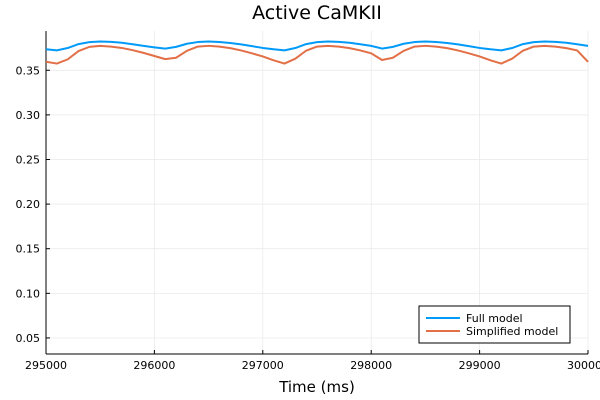 Image resolution: width=600 pixels, height=400 pixels. What do you see at coordinates (46, 365) in the screenshot?
I see `x-tick-label: 295000` at bounding box center [46, 365].